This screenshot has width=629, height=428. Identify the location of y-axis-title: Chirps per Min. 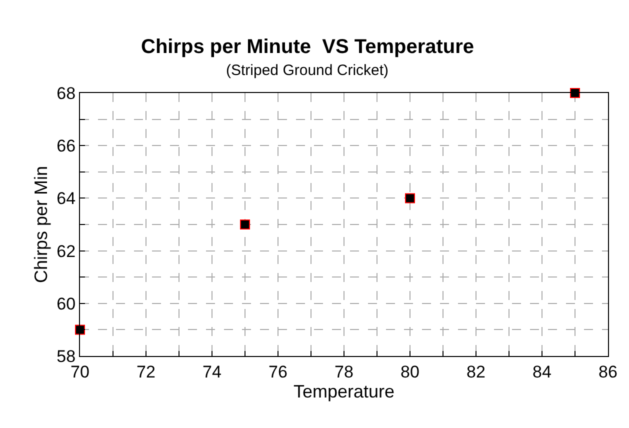
(40, 225).